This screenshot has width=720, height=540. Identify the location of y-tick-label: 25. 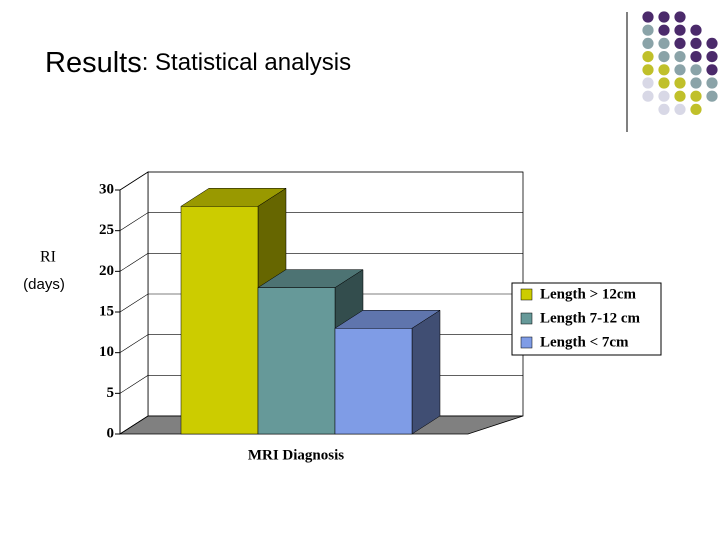
(106, 230).